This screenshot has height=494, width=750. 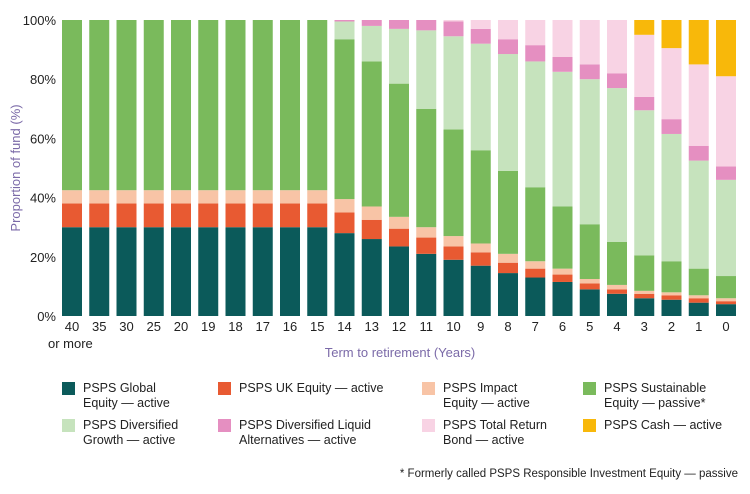 I want to click on x-tick-label: 13, so click(x=372, y=326).